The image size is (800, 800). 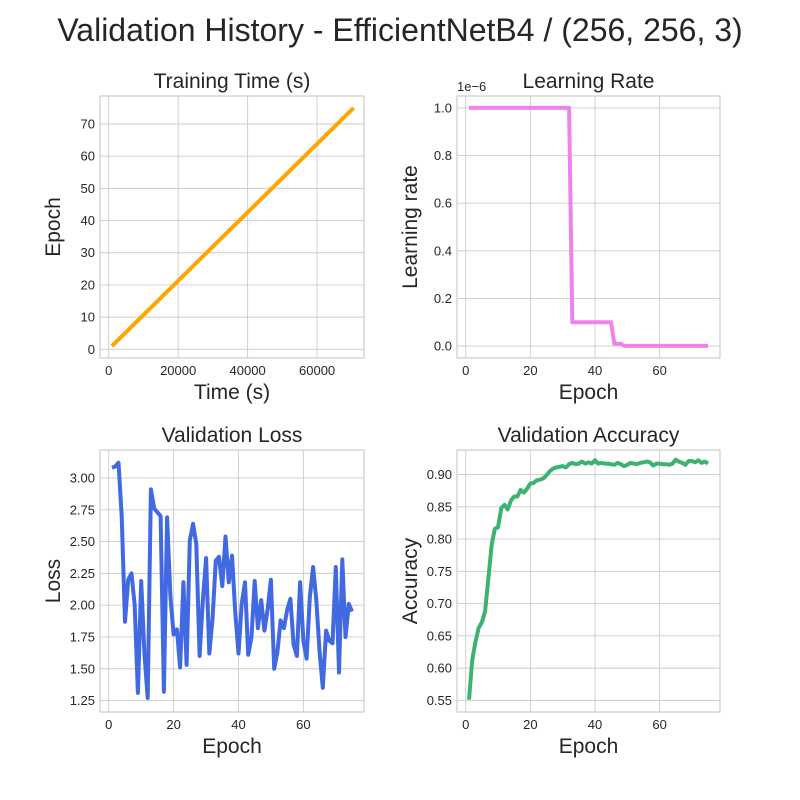 What do you see at coordinates (443, 346) in the screenshot?
I see `y-tick-label: 0.0` at bounding box center [443, 346].